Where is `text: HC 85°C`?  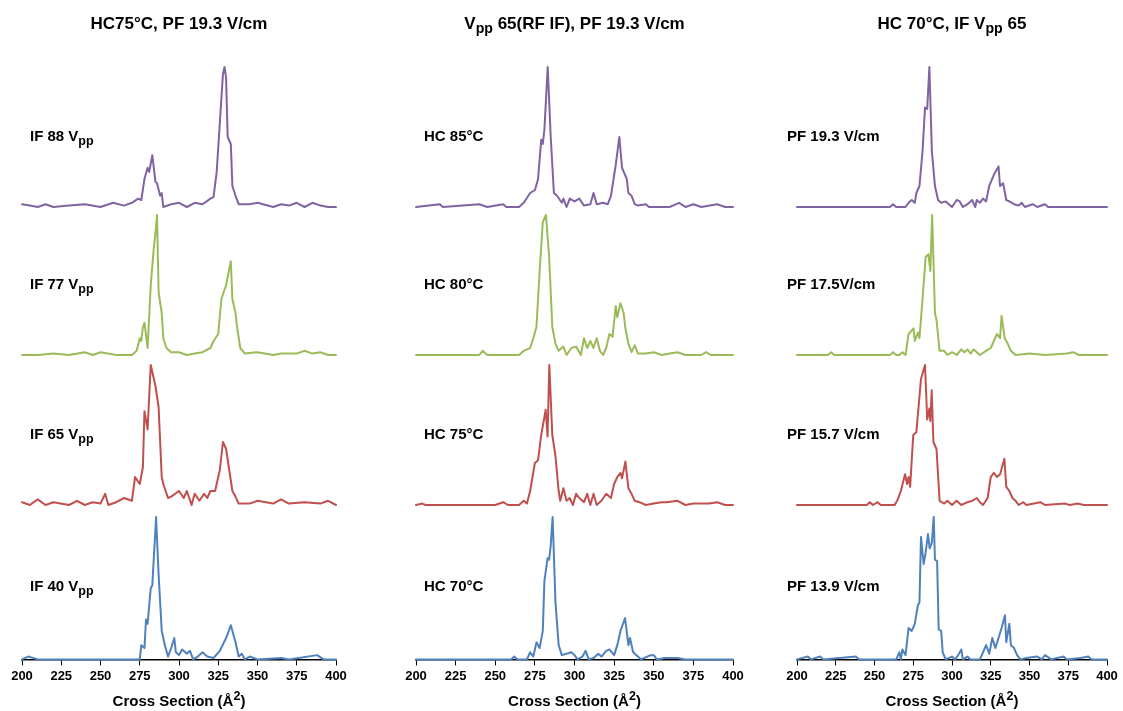
text: HC 85°C is located at coordinates (454, 135).